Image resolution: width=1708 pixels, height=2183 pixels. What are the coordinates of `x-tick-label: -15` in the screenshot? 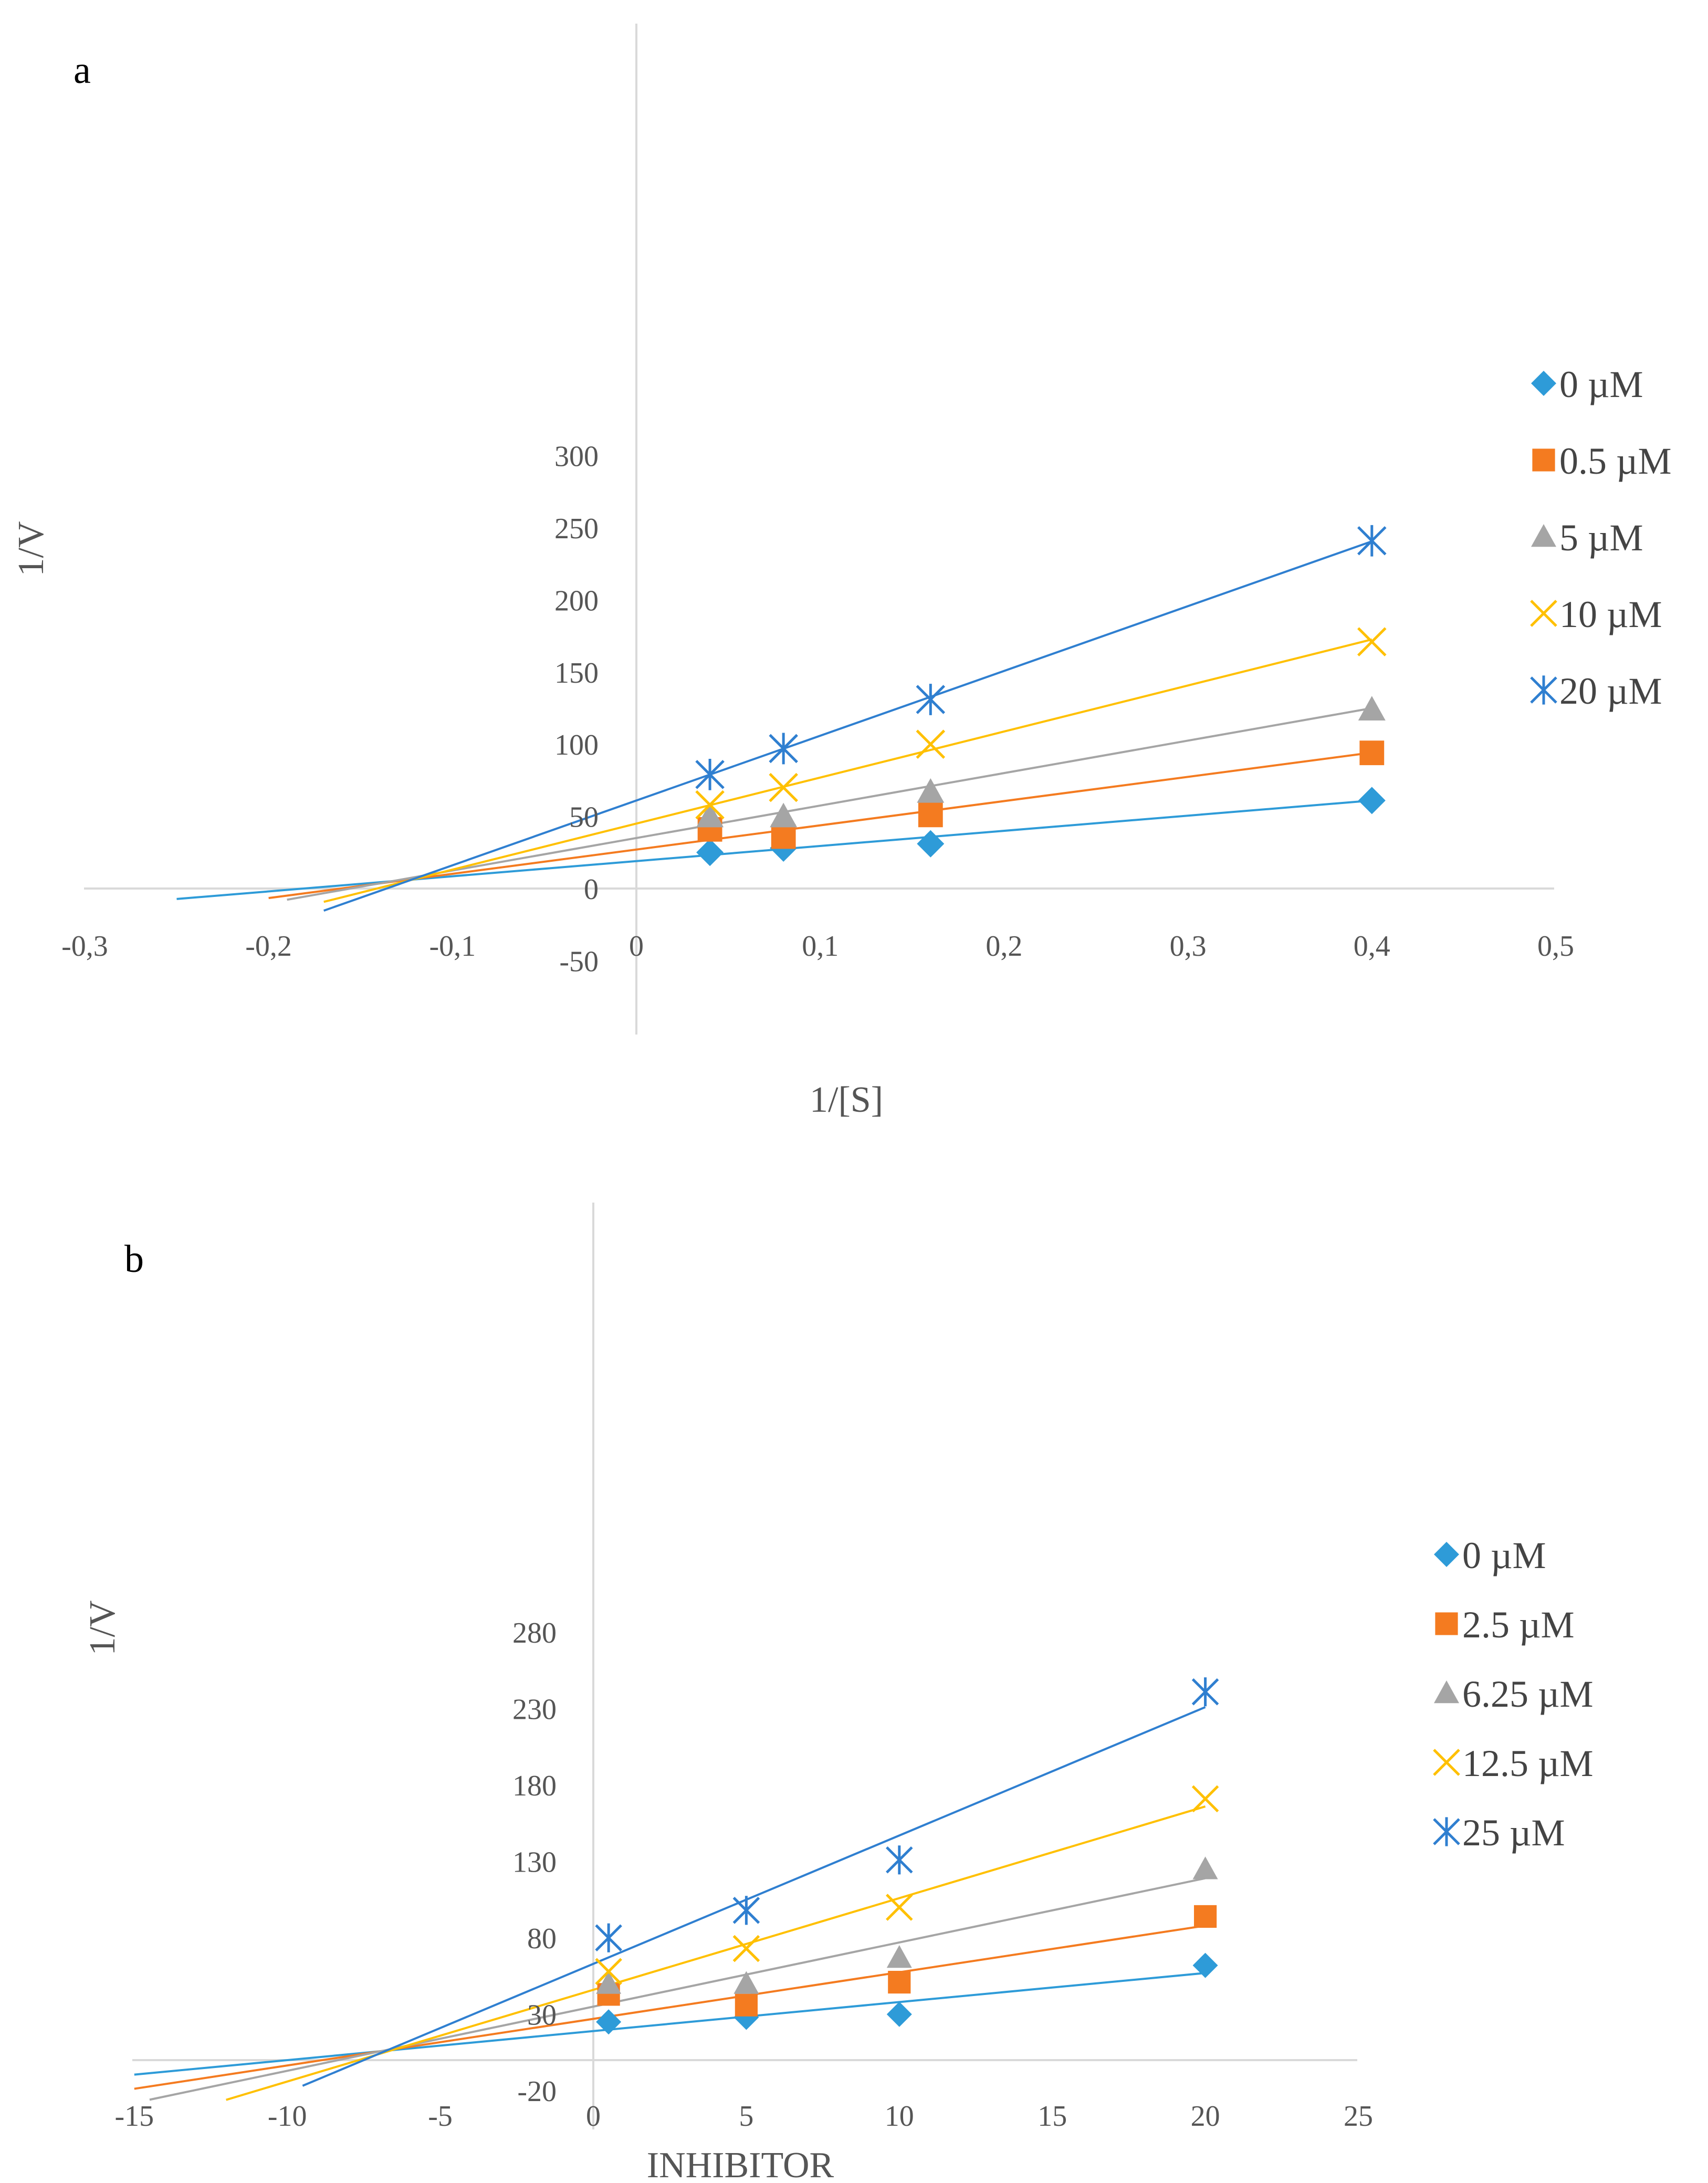 It's located at (134, 2116).